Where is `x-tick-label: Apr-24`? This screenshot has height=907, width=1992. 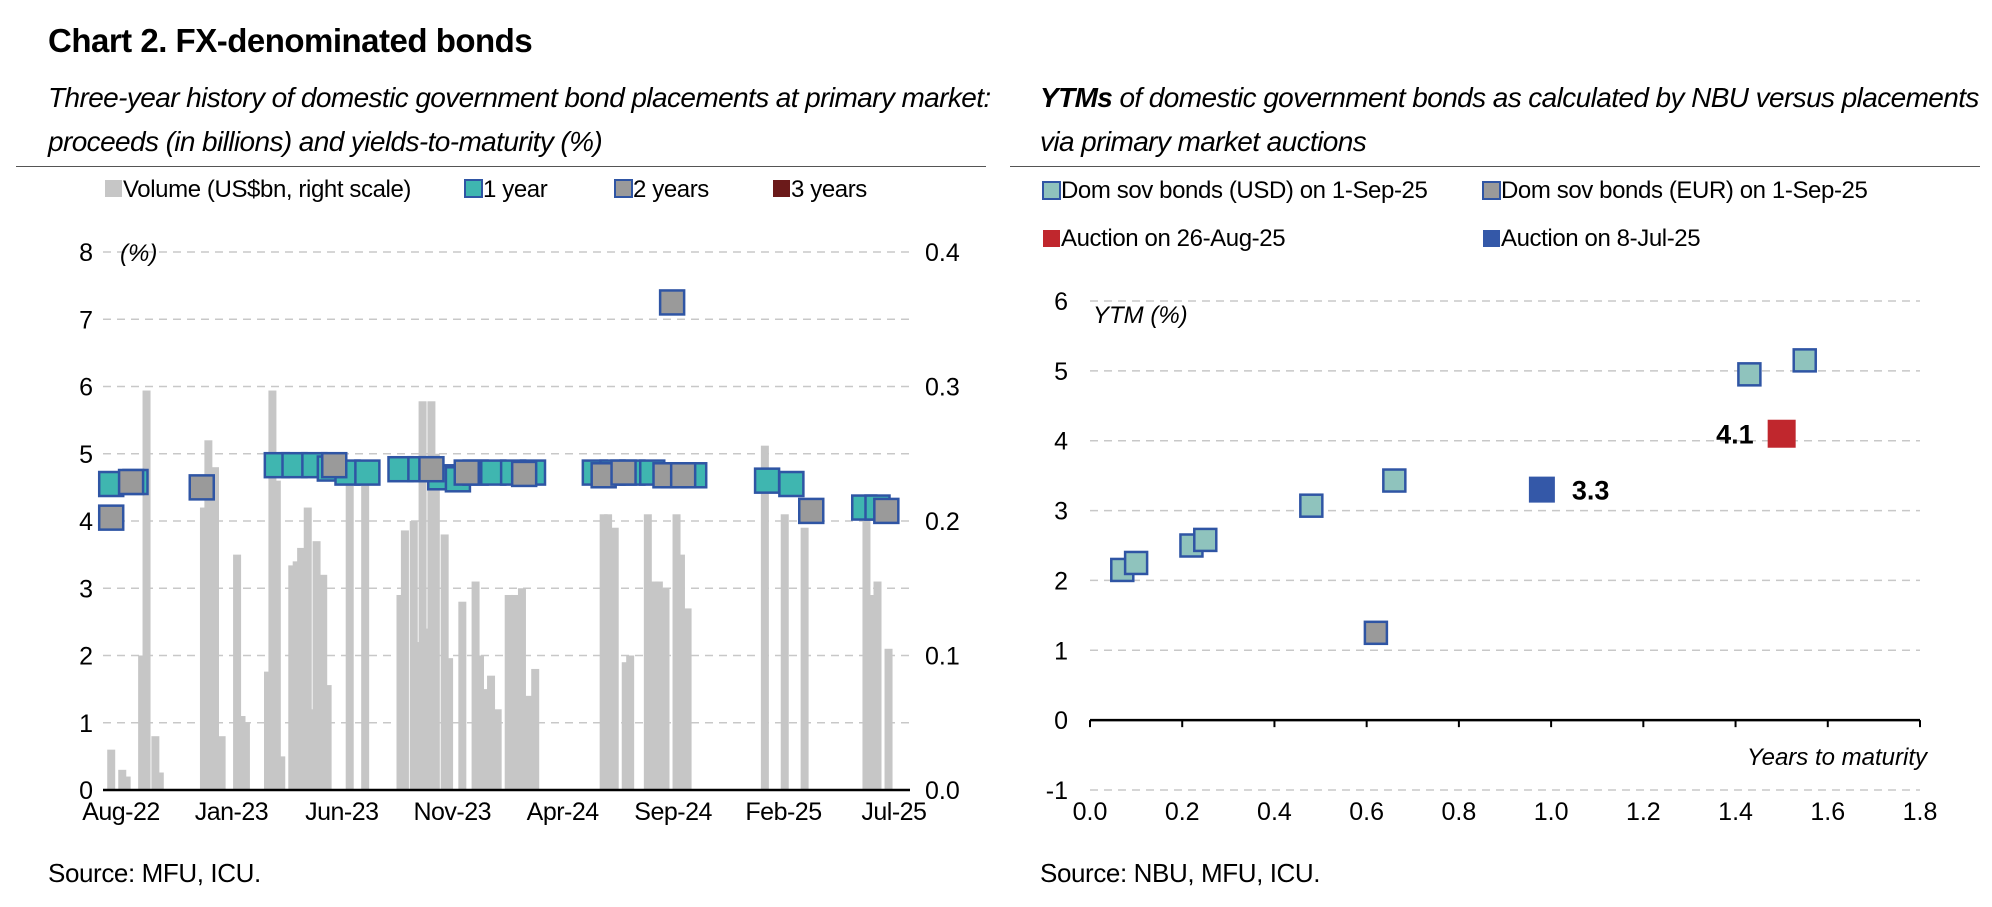
x-tick-label: Apr-24 is located at coordinates (563, 812).